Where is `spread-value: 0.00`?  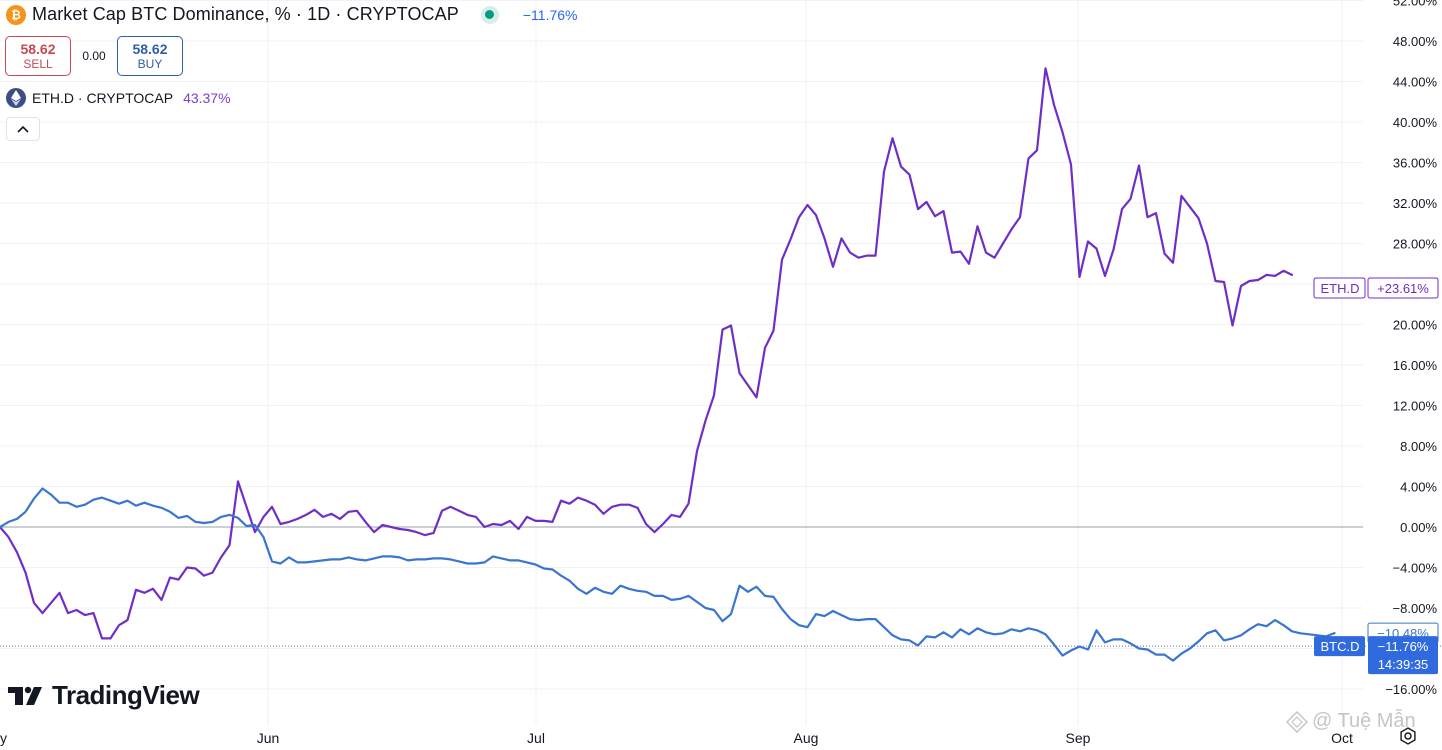
spread-value: 0.00 is located at coordinates (94, 56).